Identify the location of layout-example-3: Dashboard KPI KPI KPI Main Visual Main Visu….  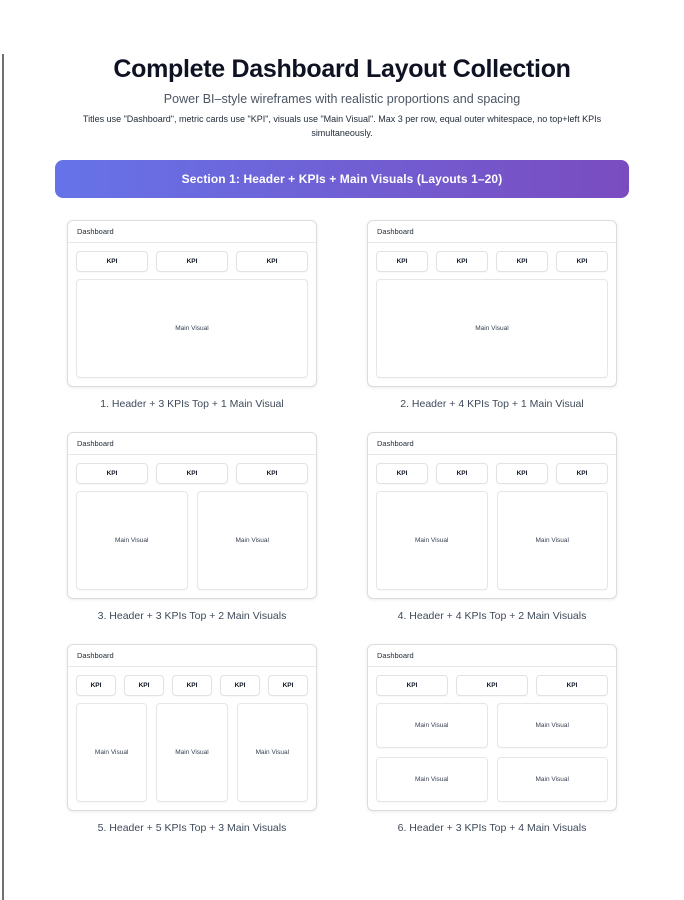
(192, 527).